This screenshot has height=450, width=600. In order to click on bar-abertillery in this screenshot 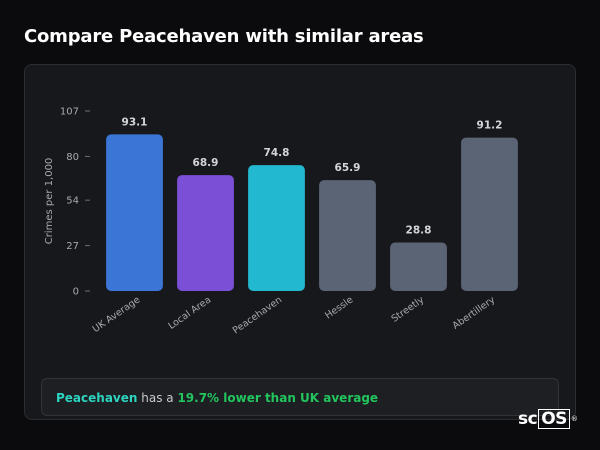, I will do `click(489, 214)`.